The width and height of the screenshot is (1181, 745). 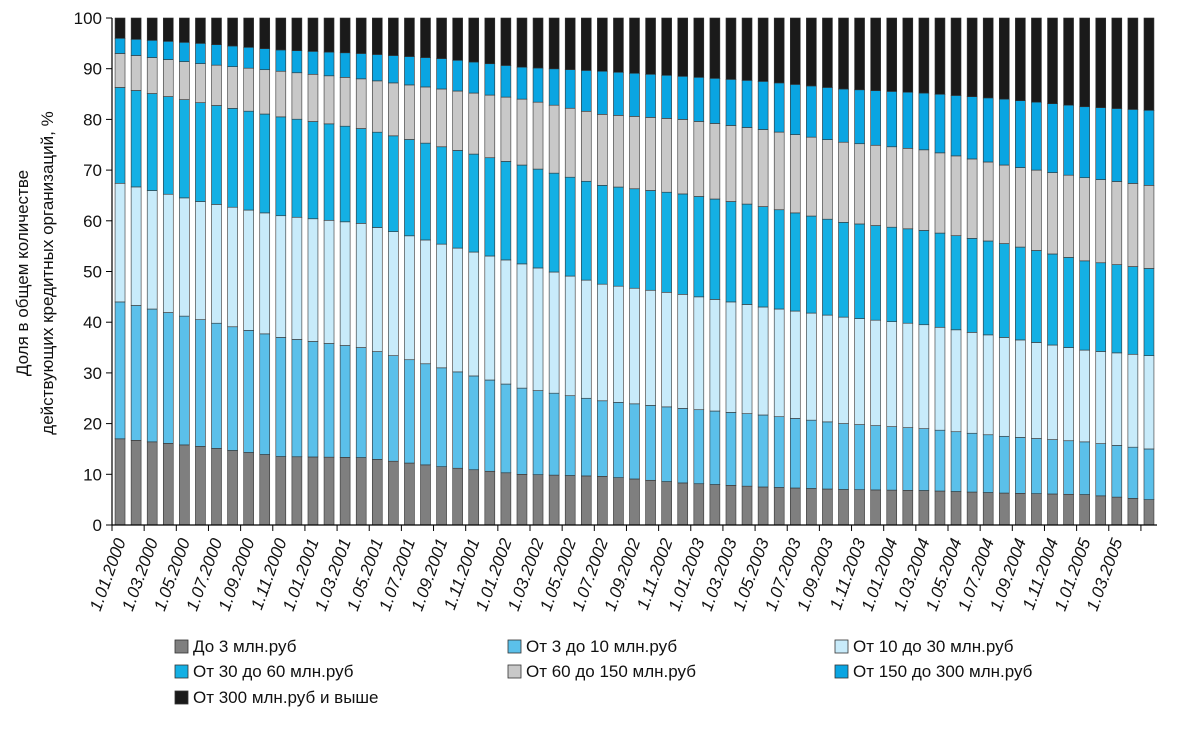 I want to click on legend-item: От 150 до 300 млн.руб, so click(x=933, y=671).